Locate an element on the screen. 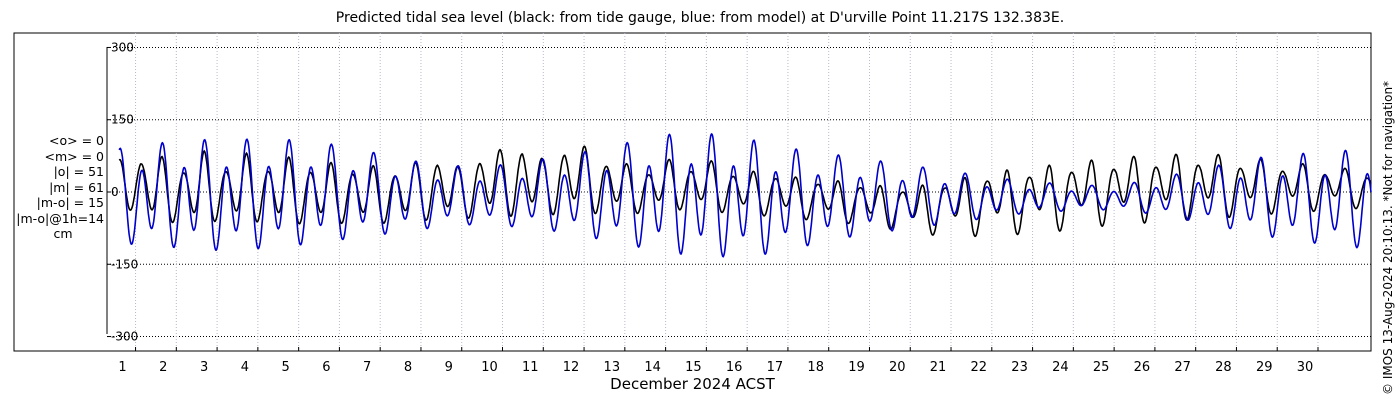 Image resolution: width=1400 pixels, height=400 pixels. y-tick-label: -300 is located at coordinates (124, 337).